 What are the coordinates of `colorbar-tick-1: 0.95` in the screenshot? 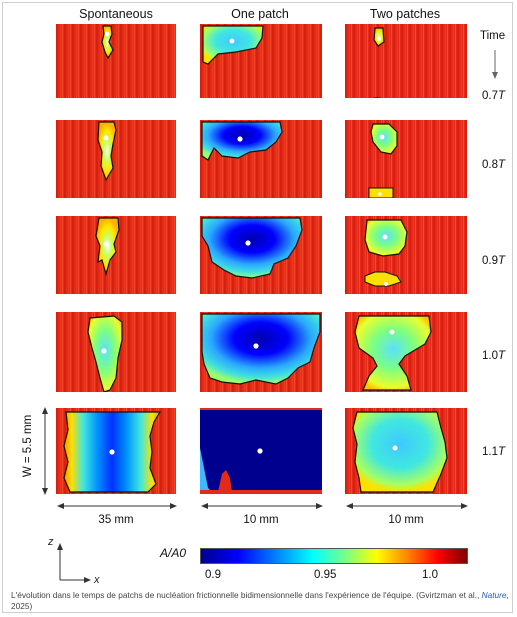 It's located at (325, 575).